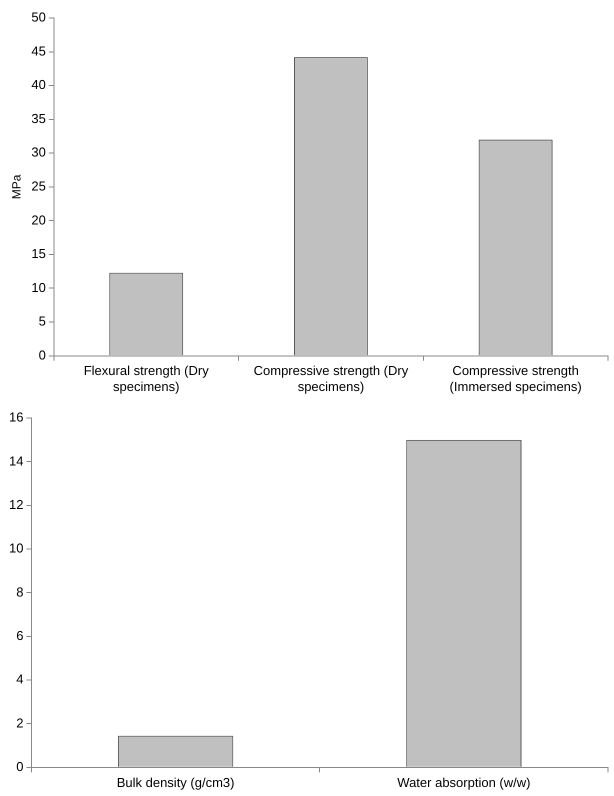  What do you see at coordinates (38, 118) in the screenshot?
I see `y-tick-label: 35` at bounding box center [38, 118].